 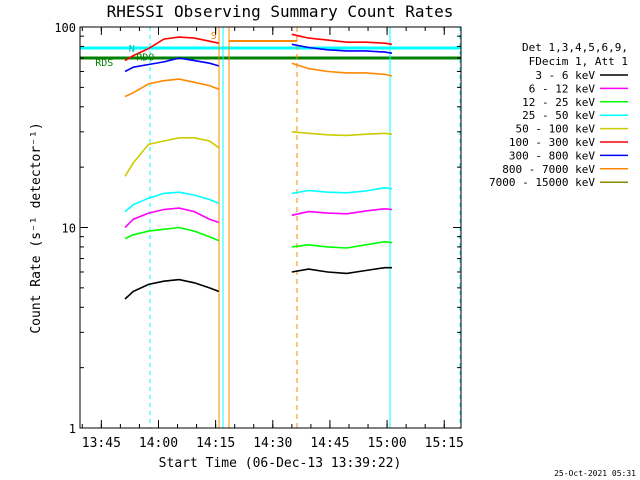 What do you see at coordinates (101, 443) in the screenshot?
I see `x-tick-label: 13:45` at bounding box center [101, 443].